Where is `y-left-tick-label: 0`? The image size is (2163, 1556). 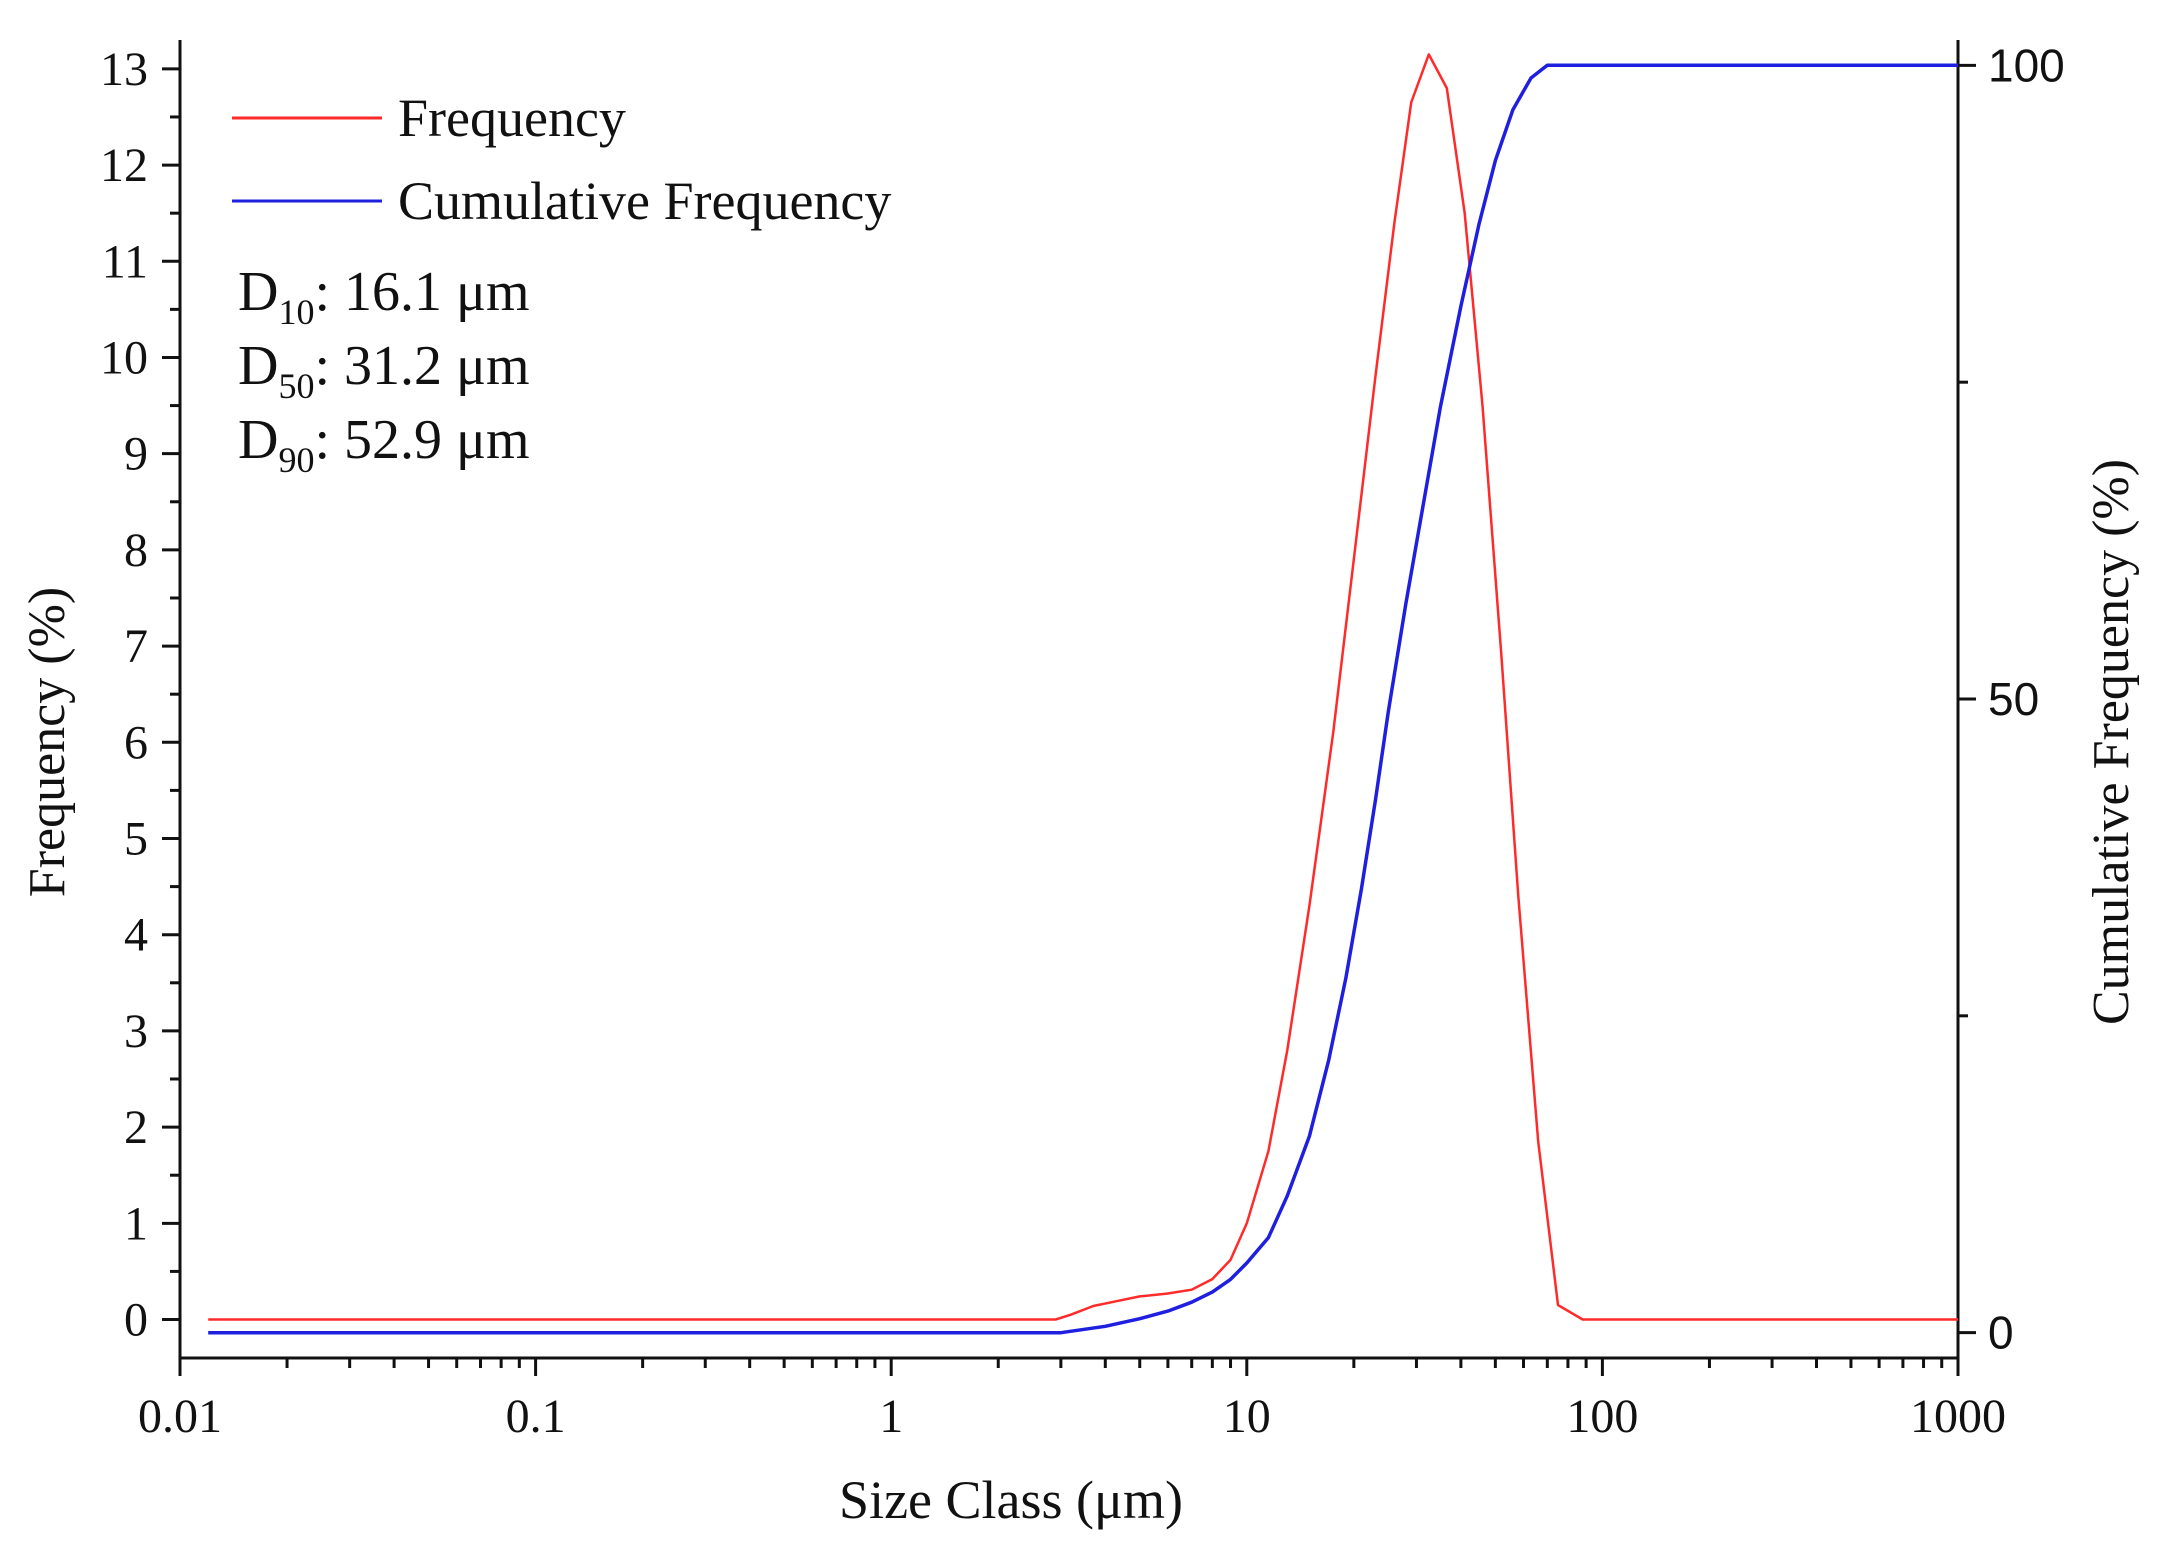 y-left-tick-label: 0 is located at coordinates (136, 1320).